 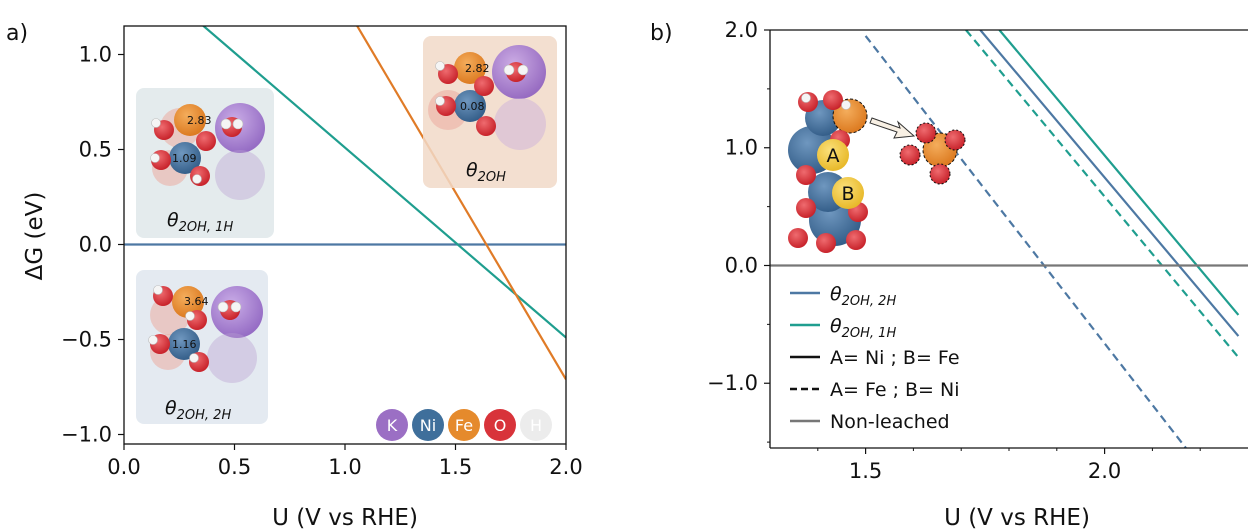 I want to click on y-tick-label: 2.0, so click(x=741, y=30).